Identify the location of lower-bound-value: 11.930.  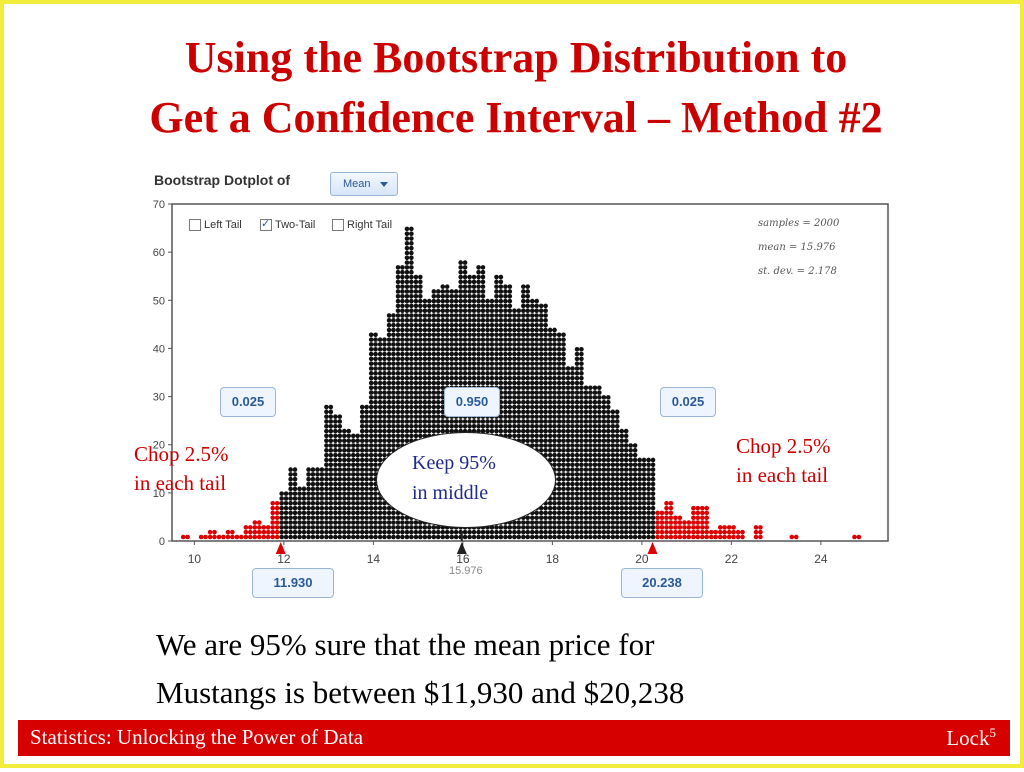
(293, 583).